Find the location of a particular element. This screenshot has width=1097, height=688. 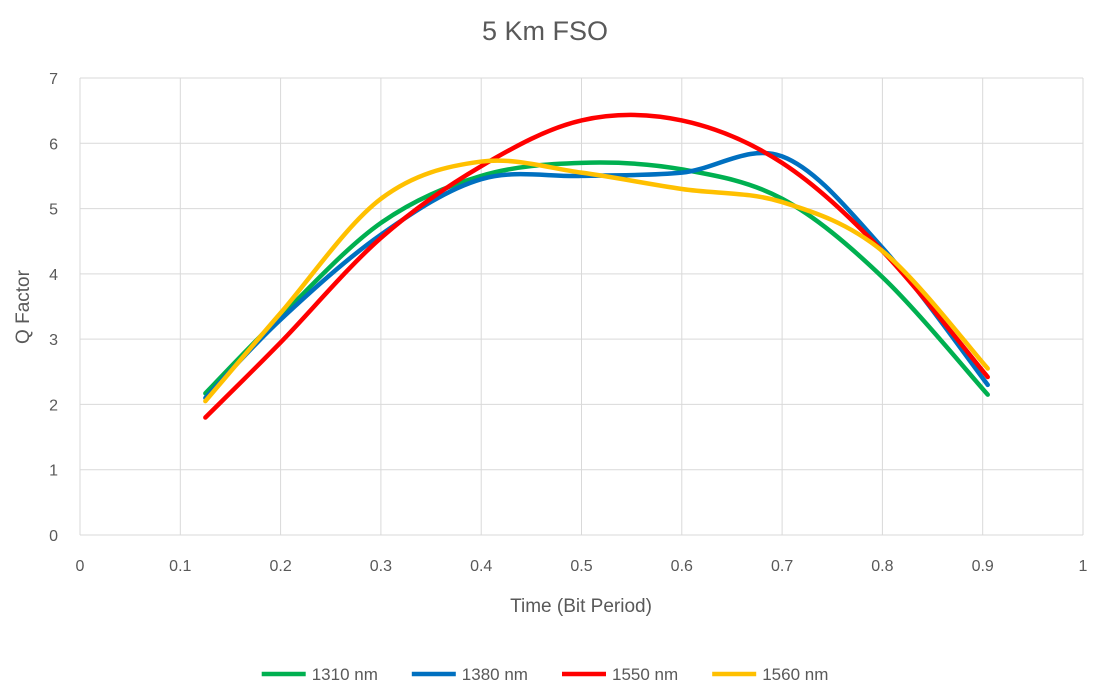

x-axis-ticks: 0 0.1 0.2 0.3 0.4 0.5 0.6 0.7 0.8 0.9 1 is located at coordinates (582, 566).